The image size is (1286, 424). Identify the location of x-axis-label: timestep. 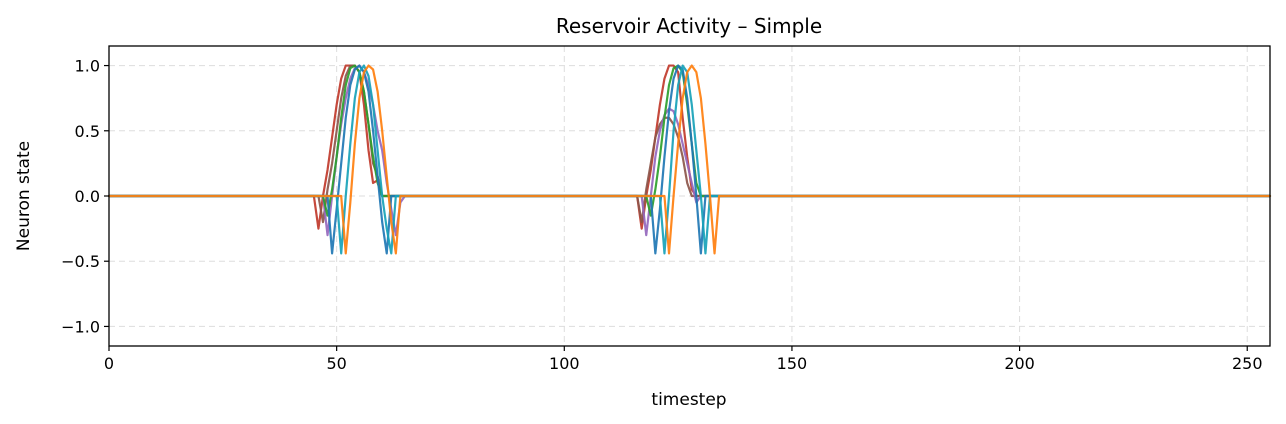
(688, 400).